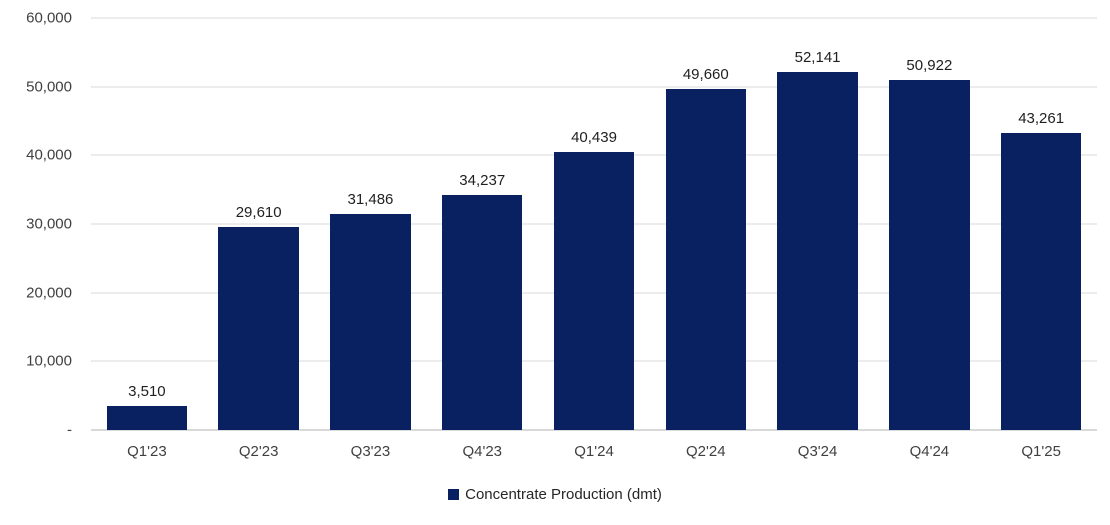 The width and height of the screenshot is (1110, 525). What do you see at coordinates (49, 293) in the screenshot?
I see `y-axis-tick-label: 20,000` at bounding box center [49, 293].